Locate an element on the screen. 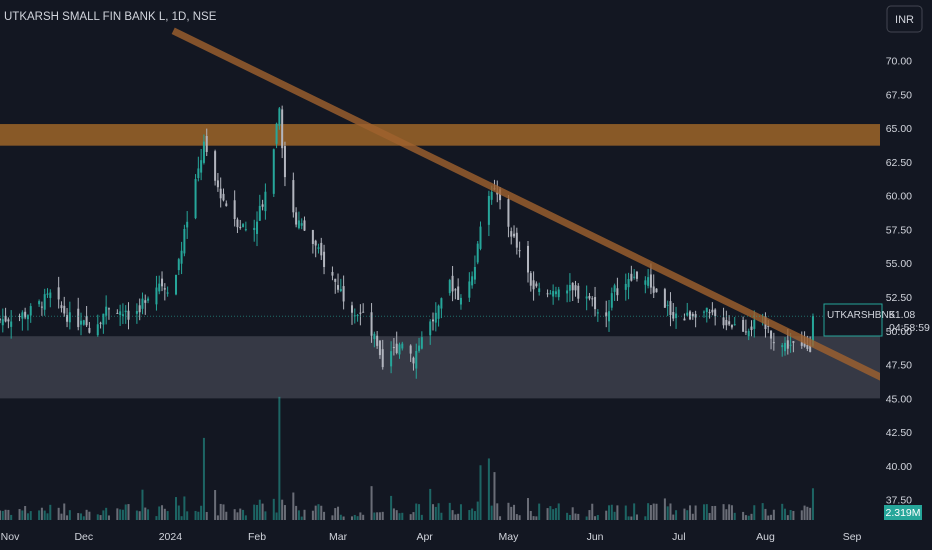 The height and width of the screenshot is (550, 932). price-tick-label: 70.00 is located at coordinates (899, 62).